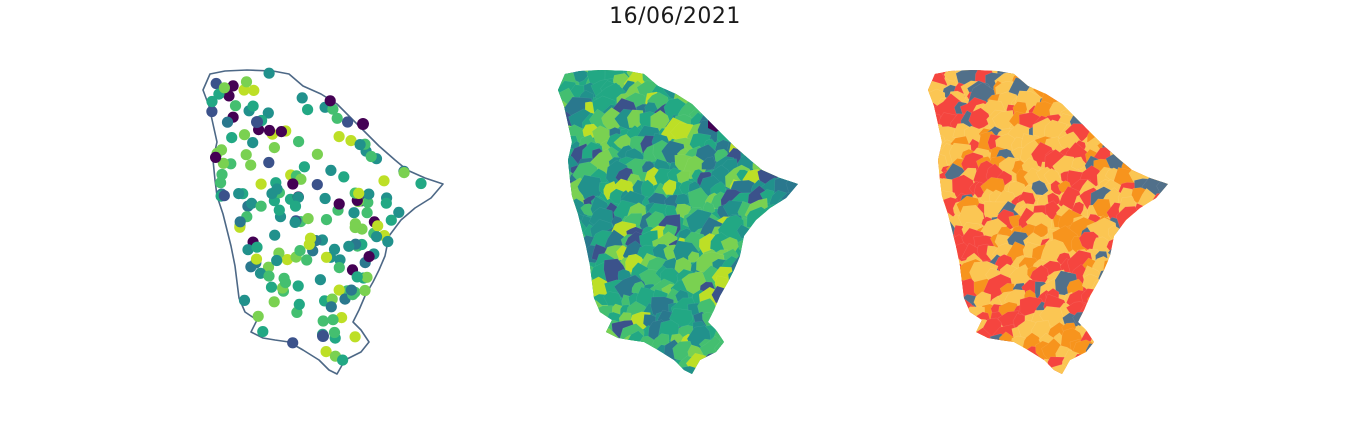 Image resolution: width=1350 pixels, height=444 pixels. I want to click on municipal-choropleth-map, so click(678, 222).